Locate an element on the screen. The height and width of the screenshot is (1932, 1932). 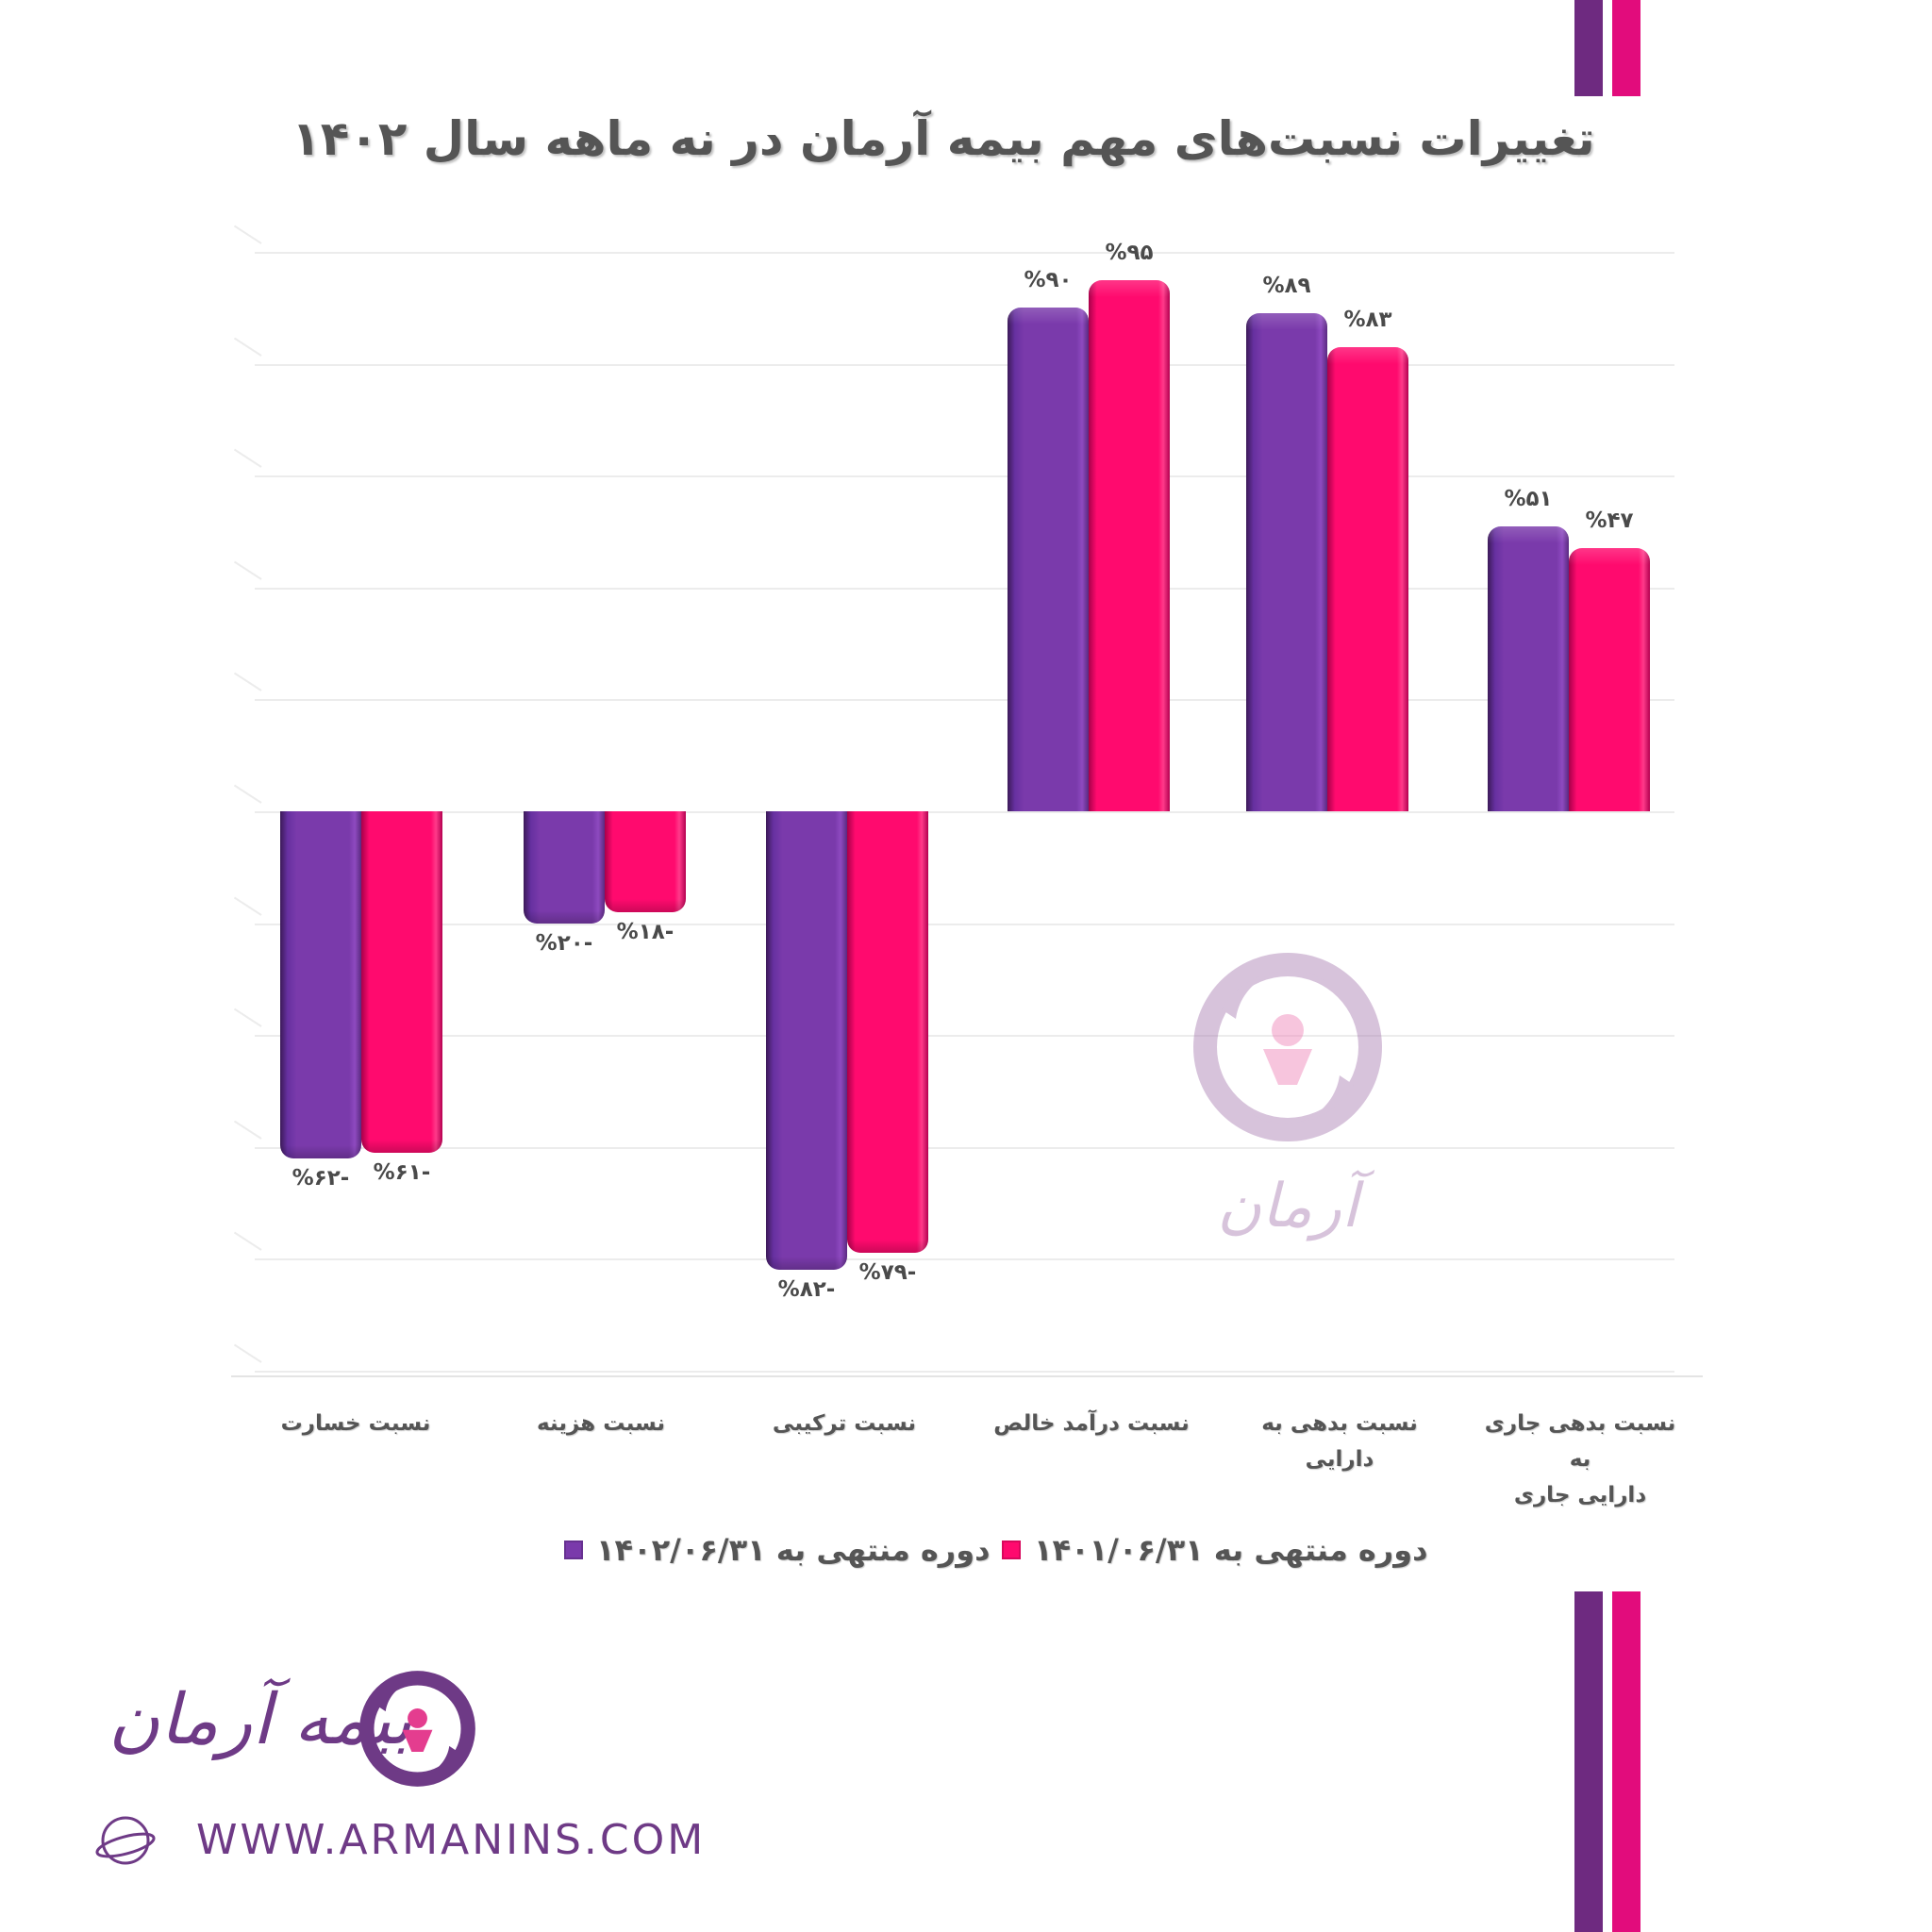
website-link: WWW.ARMANINS.COM is located at coordinates (451, 1840).